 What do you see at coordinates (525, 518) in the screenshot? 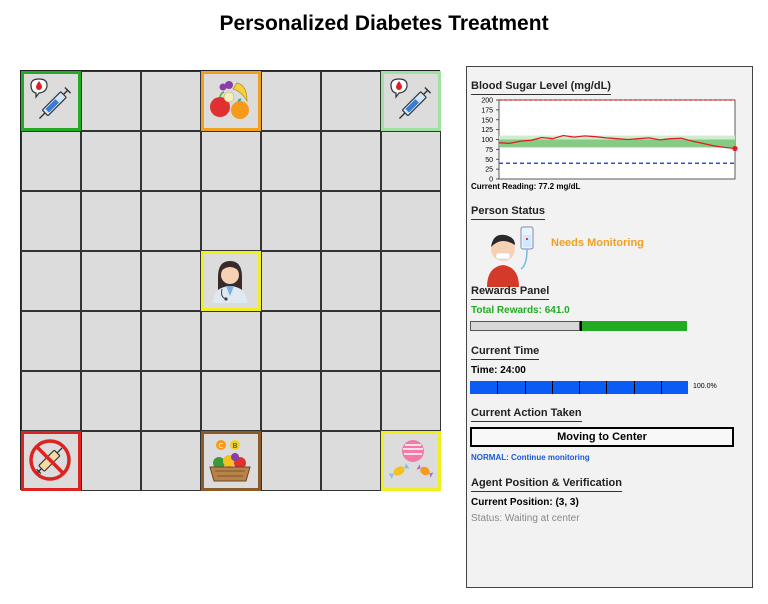
I see `agent-status: Status: Waiting at center` at bounding box center [525, 518].